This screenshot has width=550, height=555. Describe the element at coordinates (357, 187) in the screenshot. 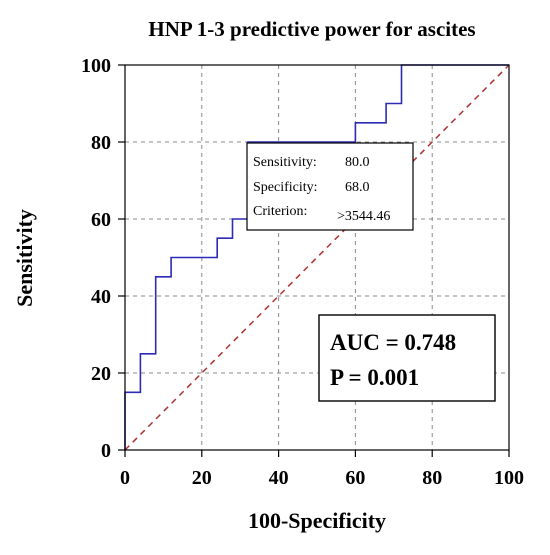

I see `tooltip-specificity-value: 68.0` at that location.